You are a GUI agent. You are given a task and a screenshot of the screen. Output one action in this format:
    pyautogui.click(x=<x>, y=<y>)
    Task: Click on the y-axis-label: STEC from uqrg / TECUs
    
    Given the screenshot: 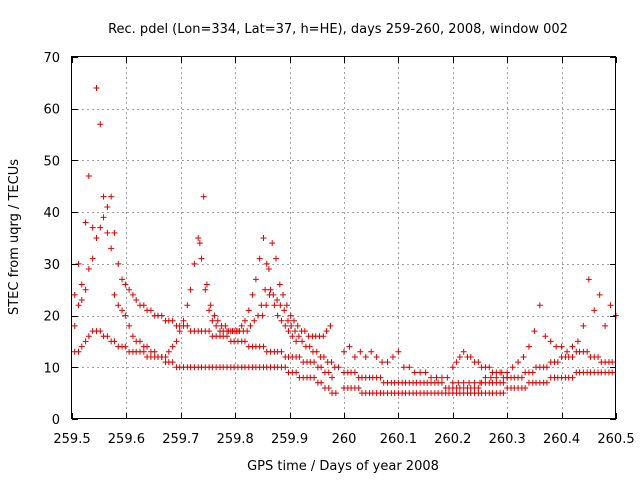 What is the action you would take?
    pyautogui.click(x=14, y=237)
    